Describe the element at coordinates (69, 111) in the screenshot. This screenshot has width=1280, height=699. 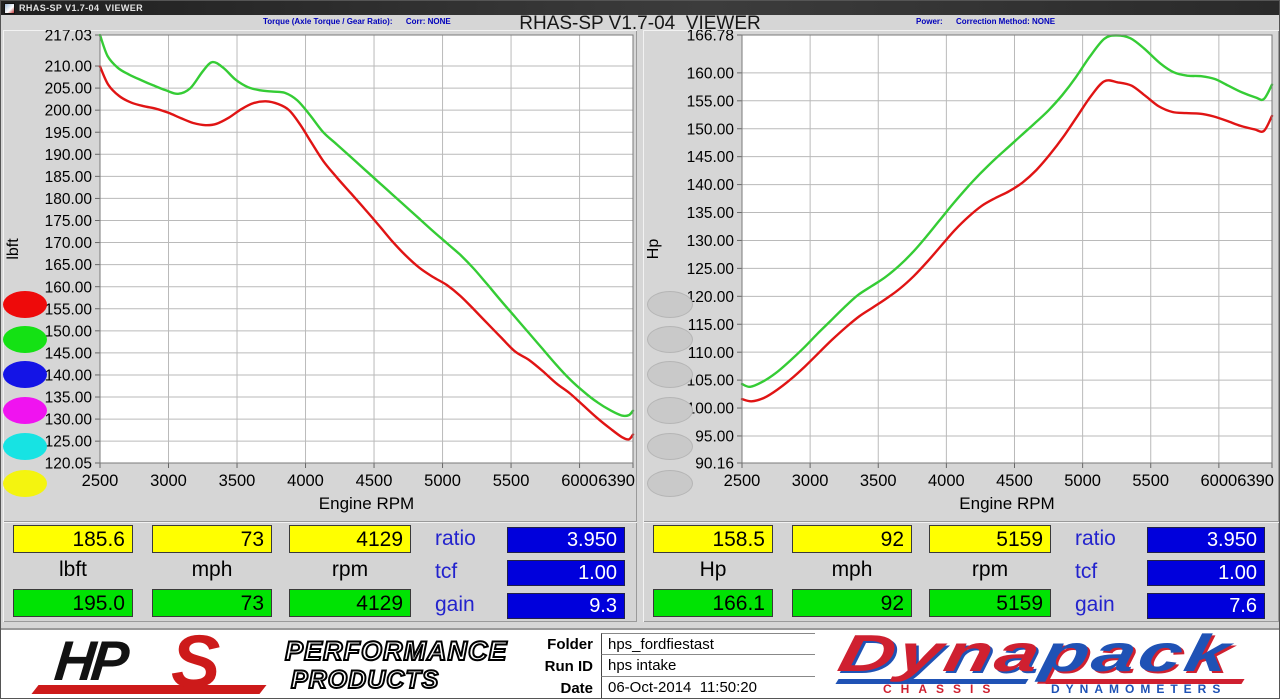
I see `svg-text: 200.00` at that location.